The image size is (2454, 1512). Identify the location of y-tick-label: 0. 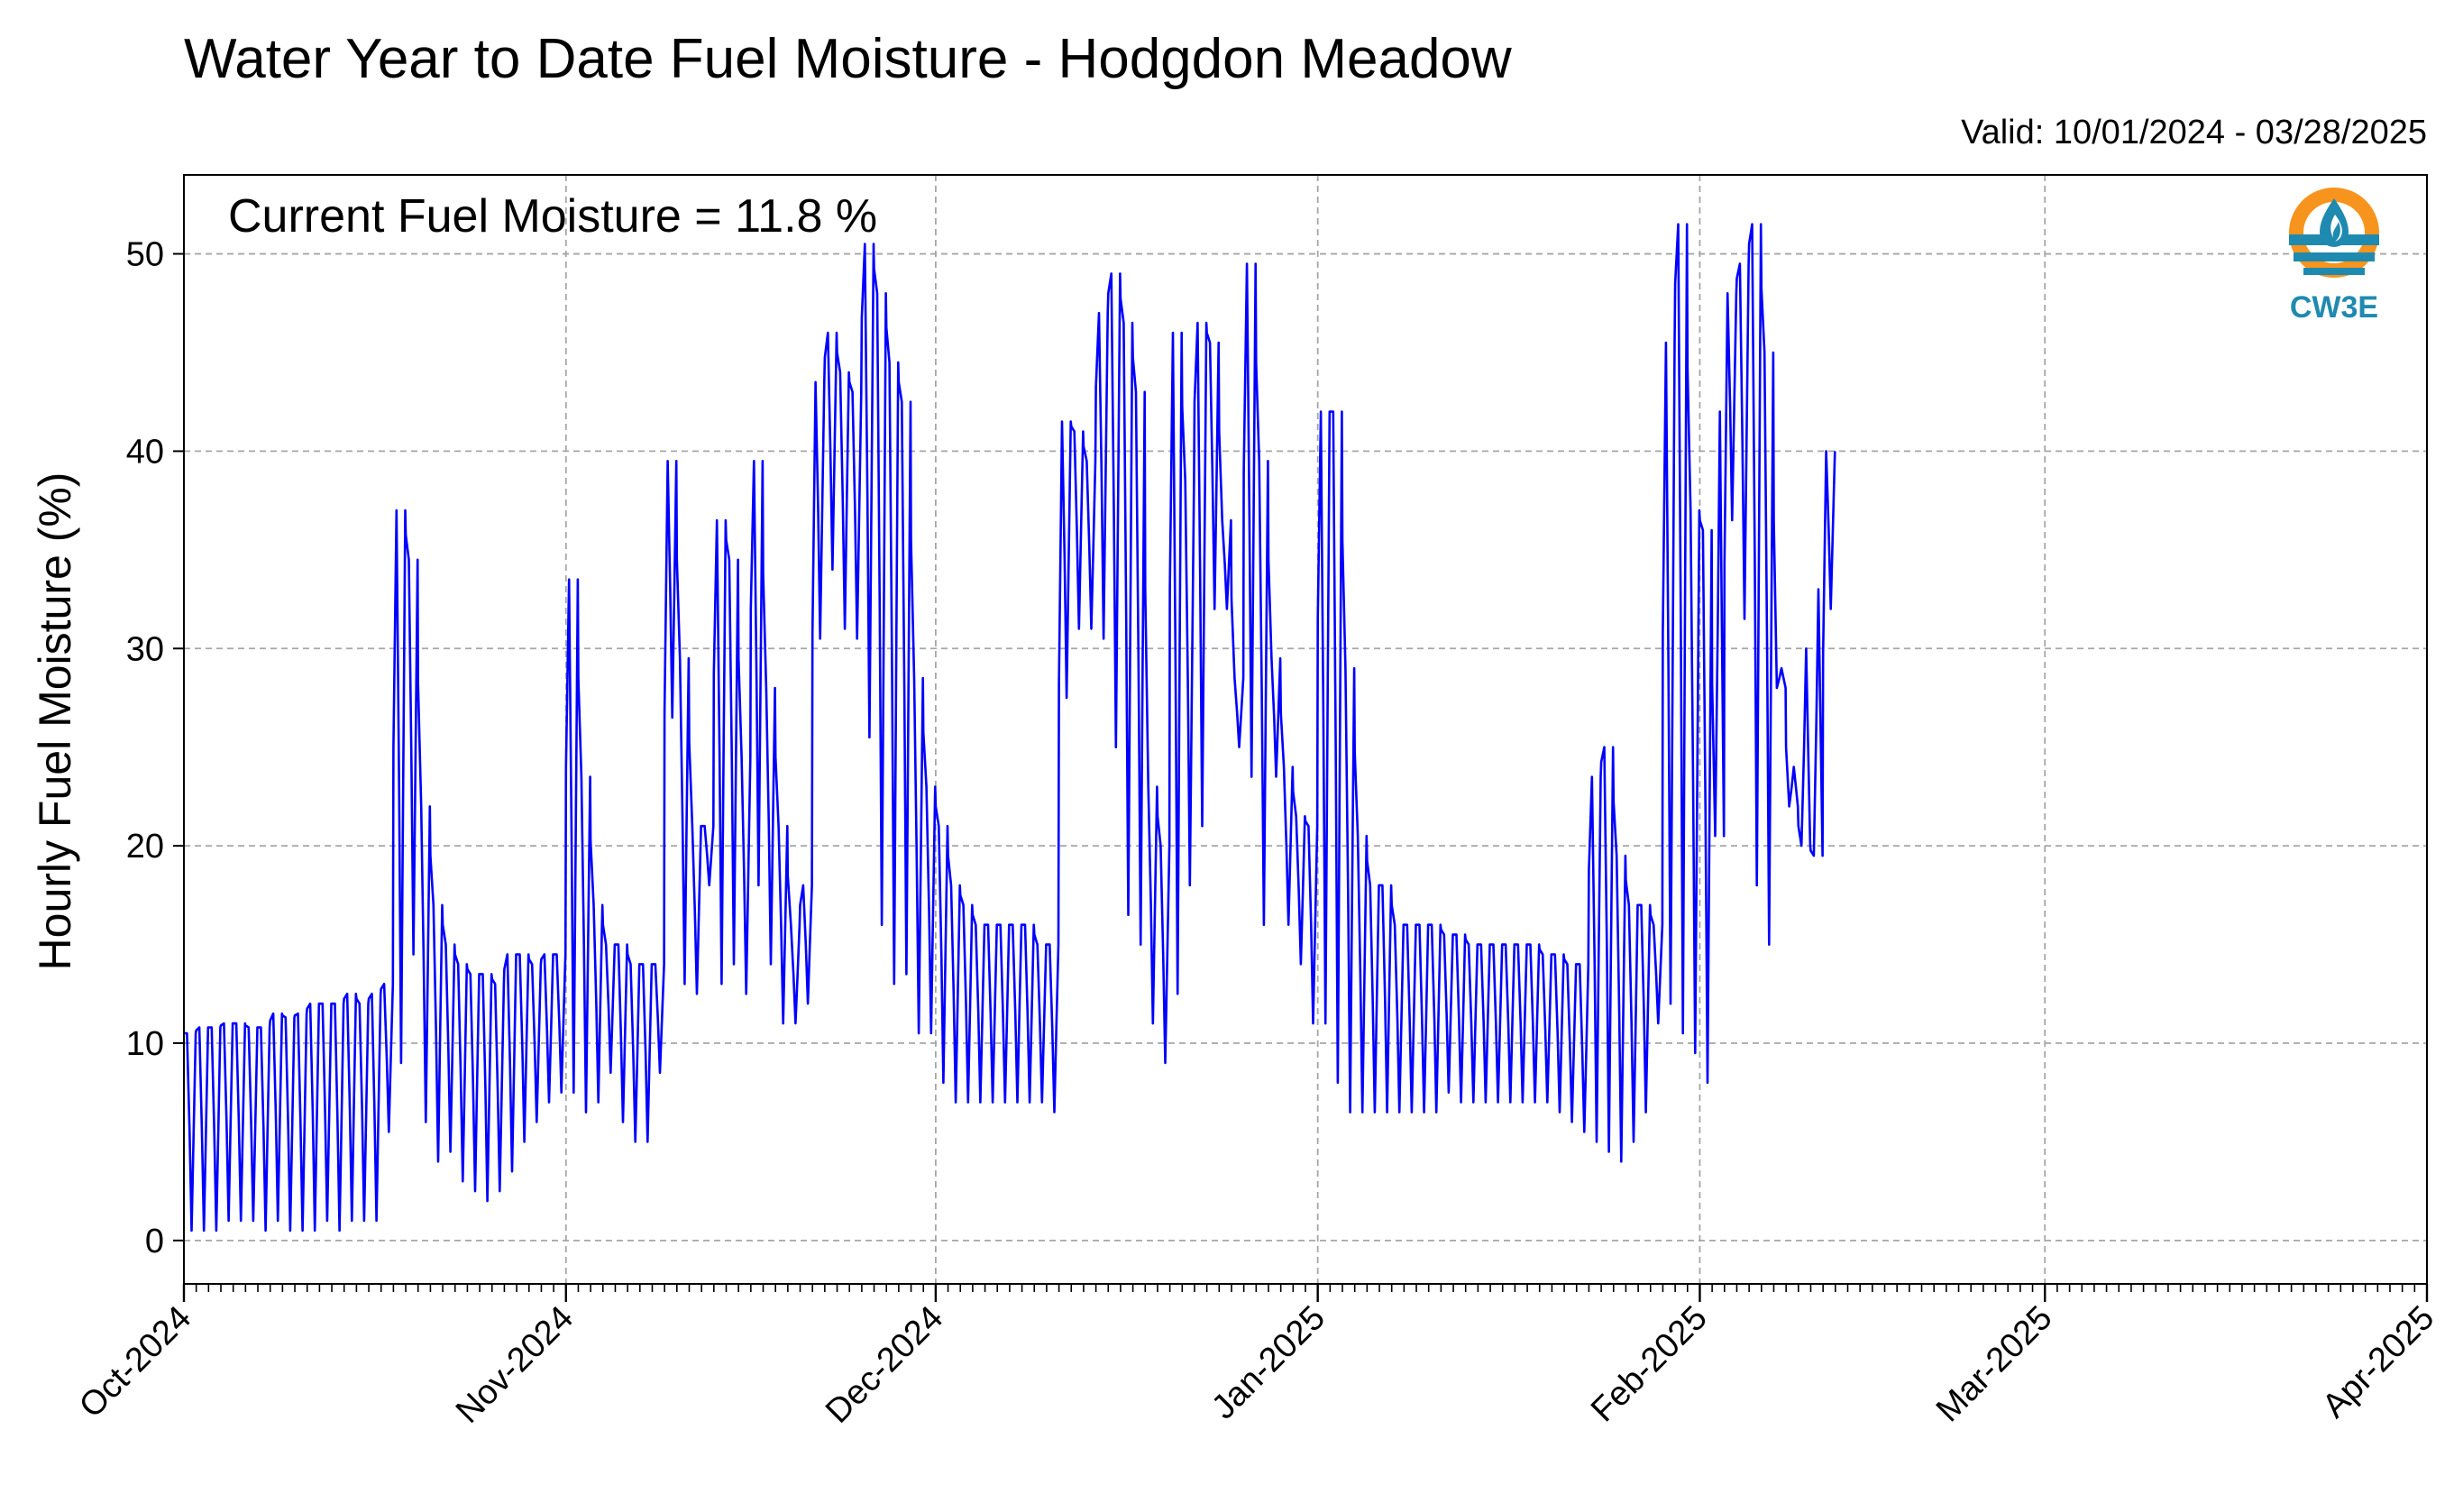
(154, 1241).